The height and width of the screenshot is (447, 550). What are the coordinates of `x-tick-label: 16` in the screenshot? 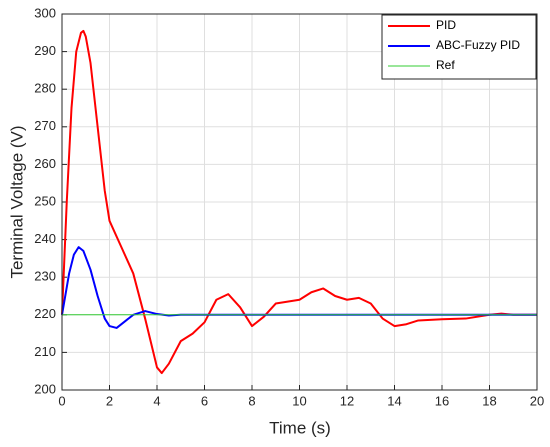 It's located at (442, 400).